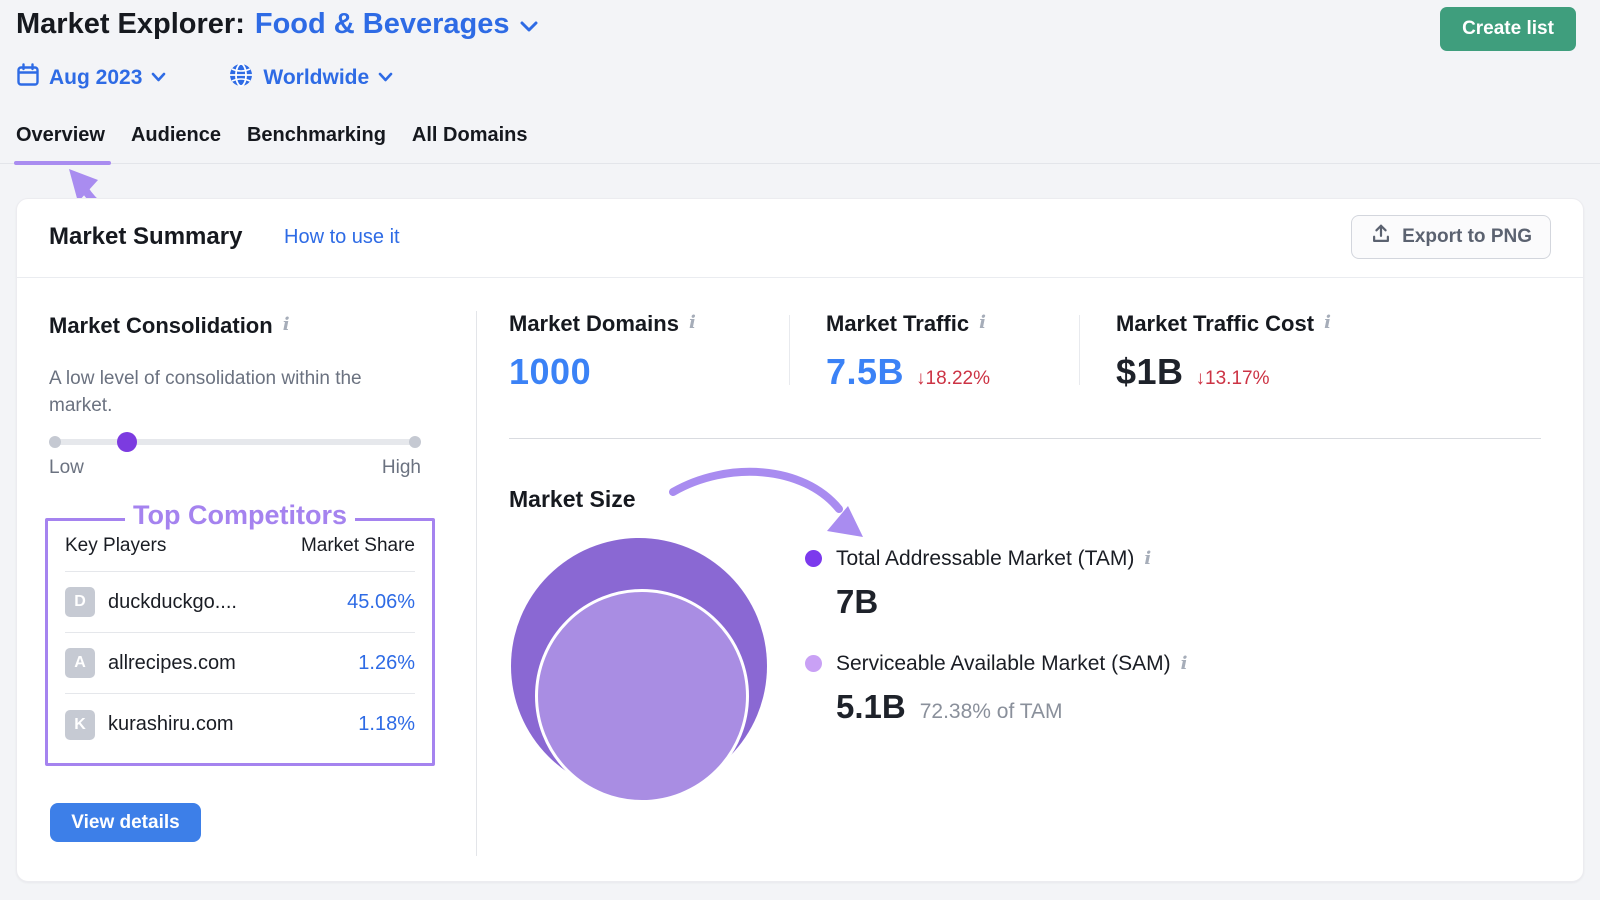 The height and width of the screenshot is (900, 1600). I want to click on date-filter: Aug 2023, so click(91, 77).